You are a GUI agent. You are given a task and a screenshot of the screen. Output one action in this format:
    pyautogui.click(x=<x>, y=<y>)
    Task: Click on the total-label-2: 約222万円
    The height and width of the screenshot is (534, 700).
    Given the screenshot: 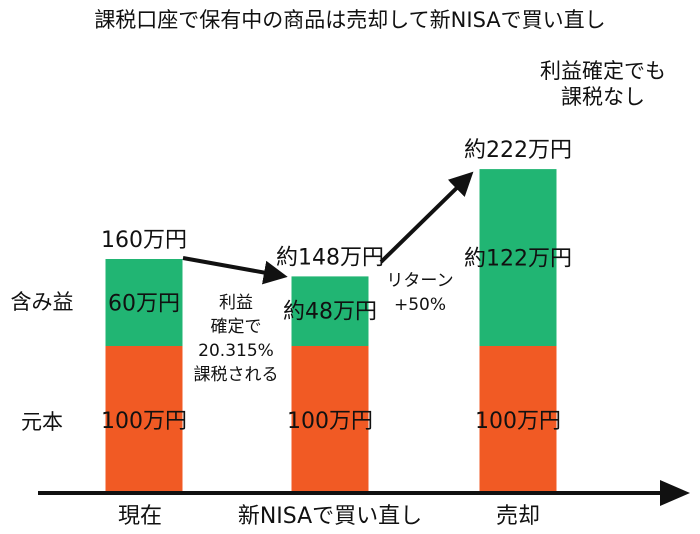 What is the action you would take?
    pyautogui.click(x=518, y=150)
    